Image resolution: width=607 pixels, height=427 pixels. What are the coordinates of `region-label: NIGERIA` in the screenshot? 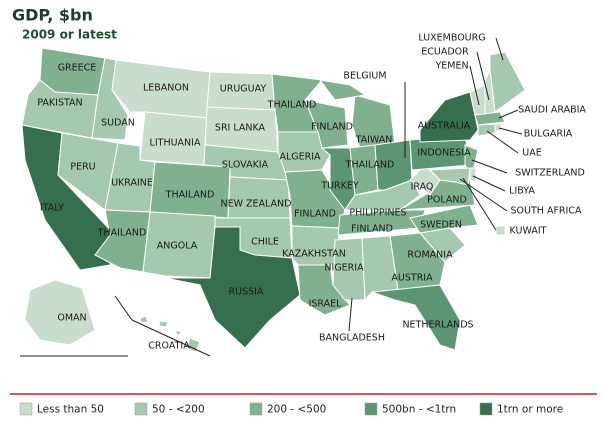 It's located at (344, 268).